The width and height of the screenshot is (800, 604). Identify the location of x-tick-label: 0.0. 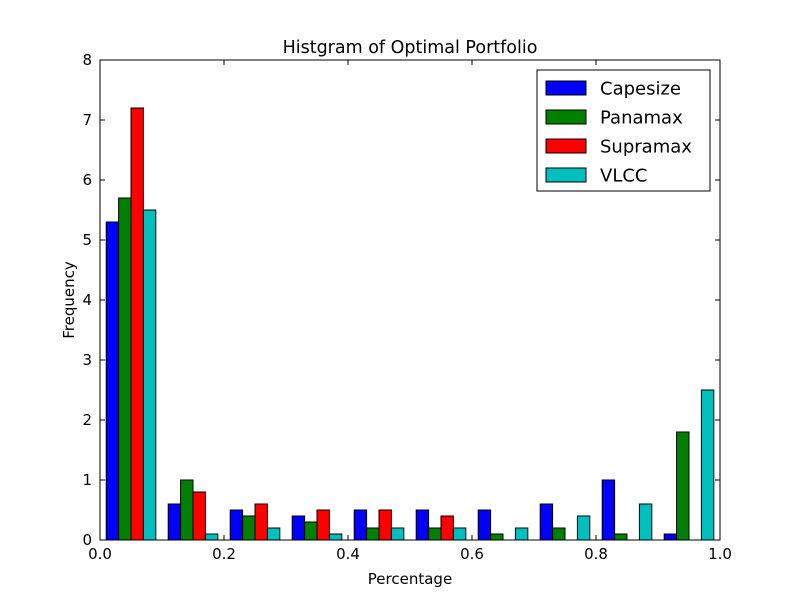
(100, 554).